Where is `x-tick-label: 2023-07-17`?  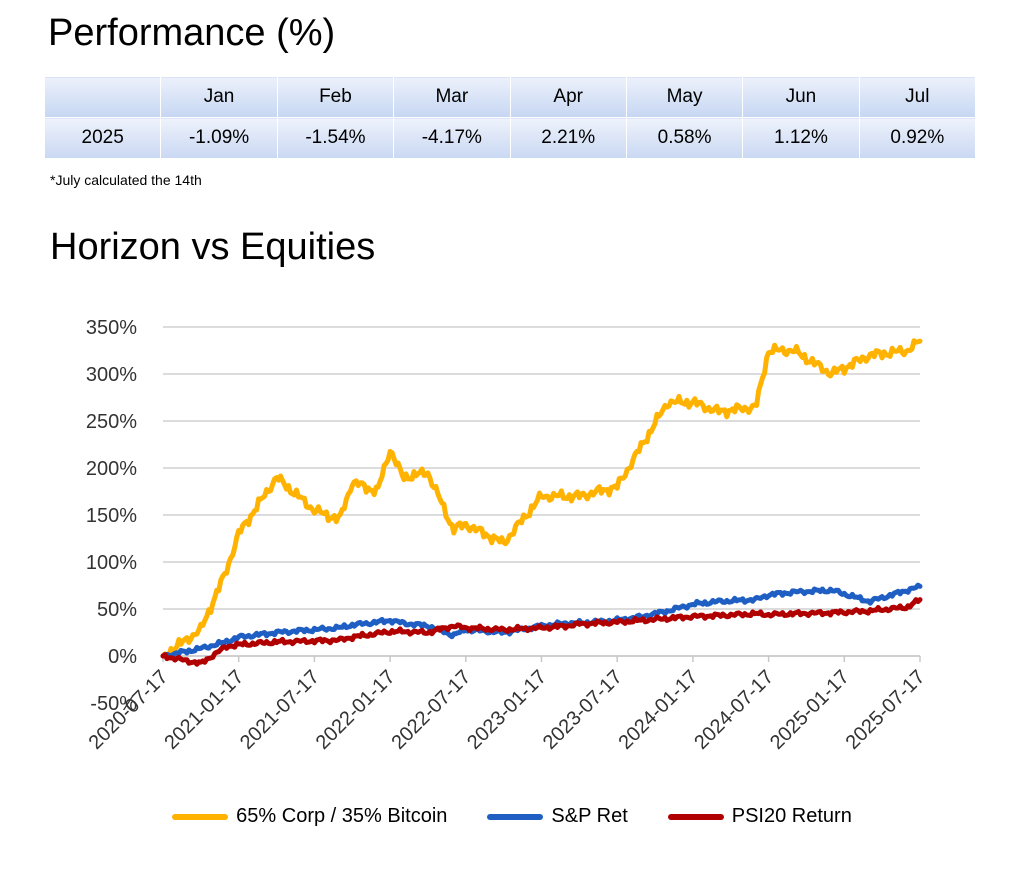 x-tick-label: 2023-07-17 is located at coordinates (583, 710).